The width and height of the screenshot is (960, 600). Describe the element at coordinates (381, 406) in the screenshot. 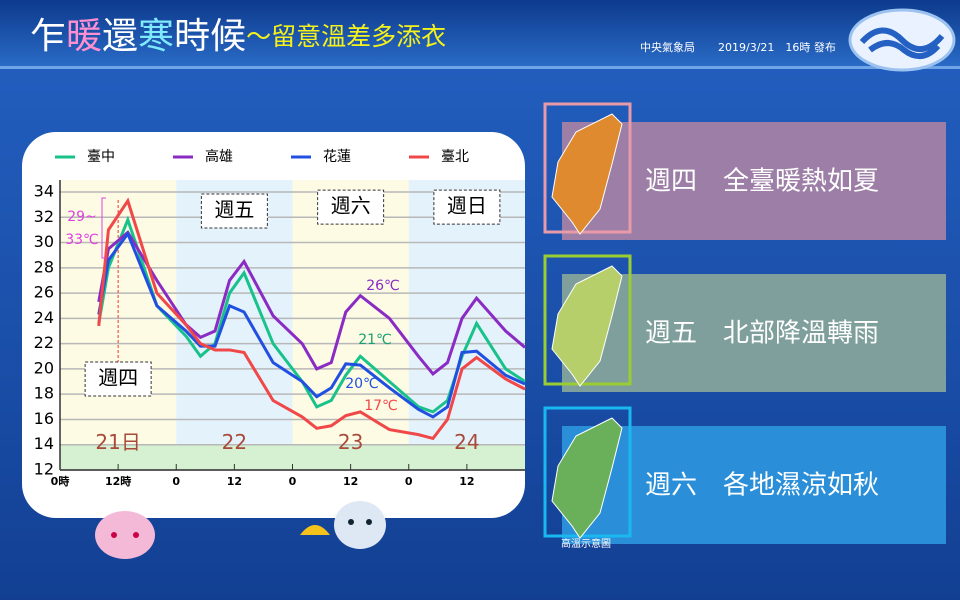

I see `annotation: 17℃` at that location.